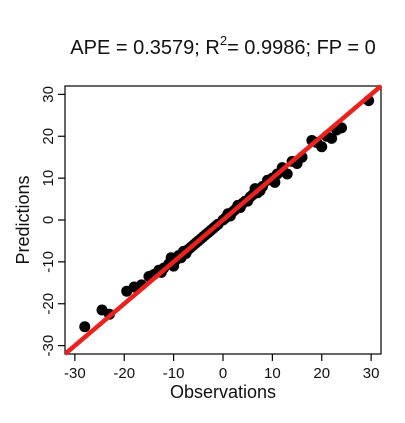 The width and height of the screenshot is (405, 423). I want to click on x-tick-label: 30, so click(371, 373).